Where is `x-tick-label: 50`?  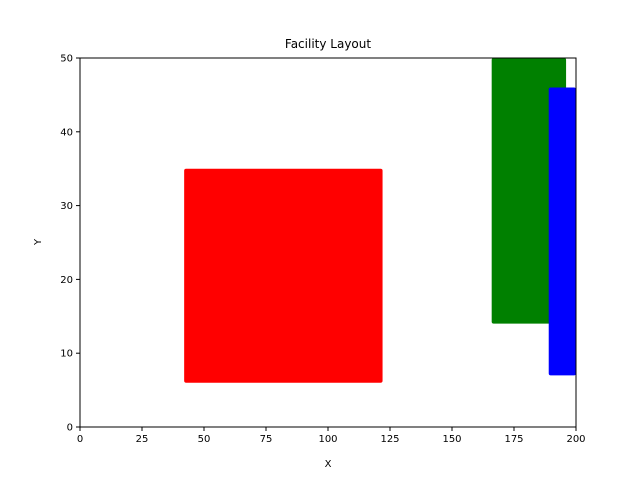
x-tick-label: 50 is located at coordinates (204, 439).